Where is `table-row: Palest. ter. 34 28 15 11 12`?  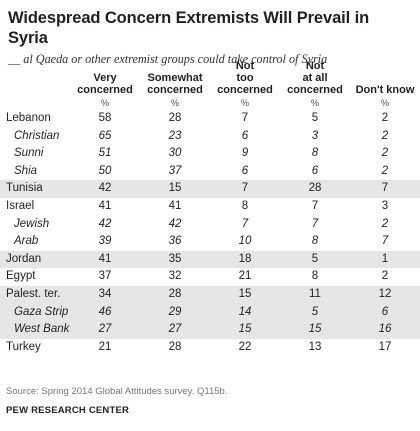
table-row: Palest. ter. 34 28 15 11 12 is located at coordinates (210, 294).